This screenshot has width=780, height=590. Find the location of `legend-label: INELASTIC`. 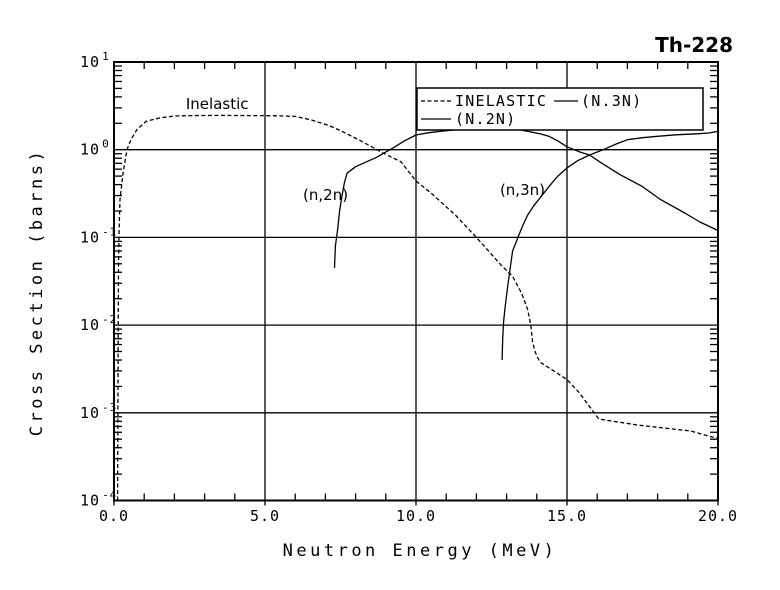

legend-label: INELASTIC is located at coordinates (501, 101).